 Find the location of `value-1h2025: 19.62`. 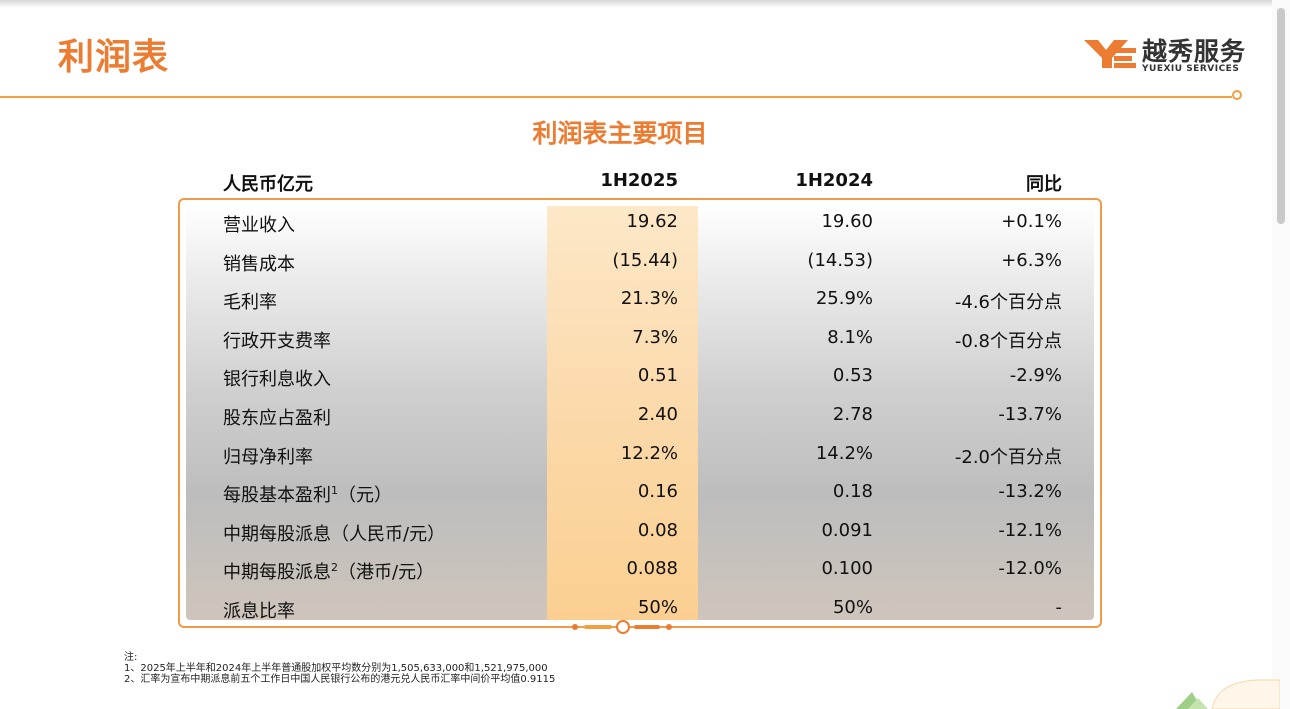

value-1h2025: 19.62 is located at coordinates (652, 221).